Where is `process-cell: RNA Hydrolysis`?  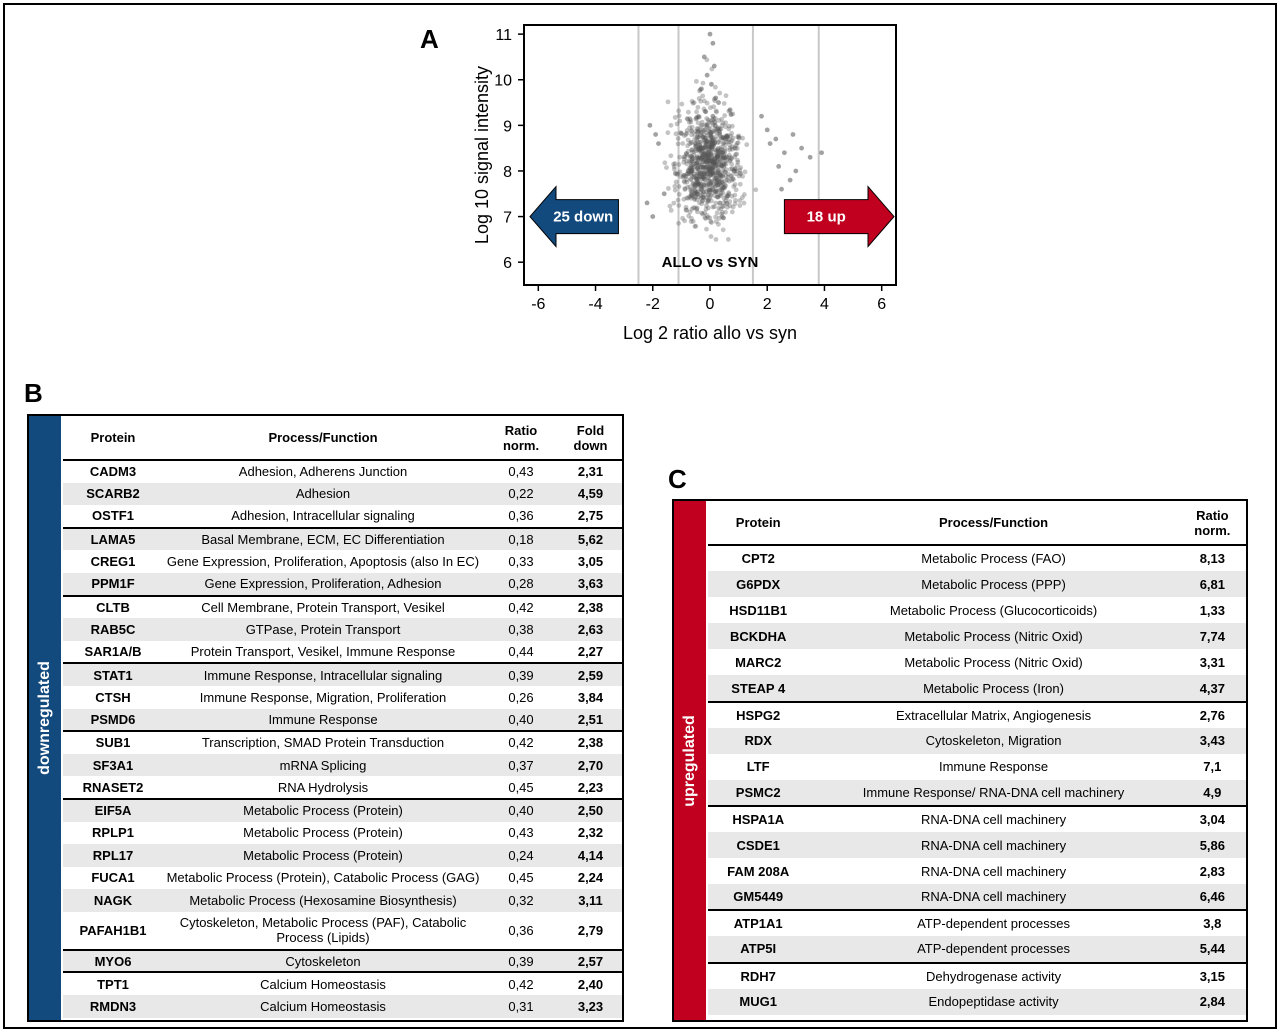 process-cell: RNA Hydrolysis is located at coordinates (323, 787).